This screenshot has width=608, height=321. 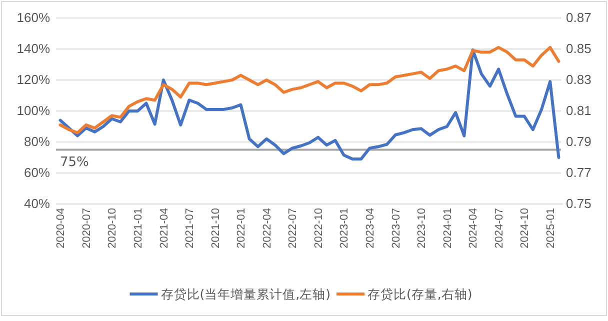 I want to click on x-tick-label: 2025-01, so click(x=550, y=228).